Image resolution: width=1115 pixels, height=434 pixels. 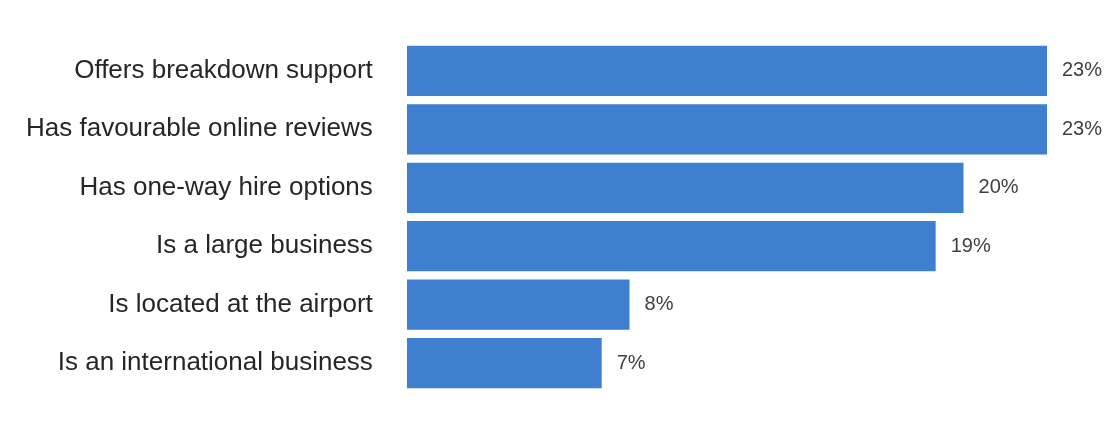 What do you see at coordinates (631, 361) in the screenshot?
I see `data-label: 7%` at bounding box center [631, 361].